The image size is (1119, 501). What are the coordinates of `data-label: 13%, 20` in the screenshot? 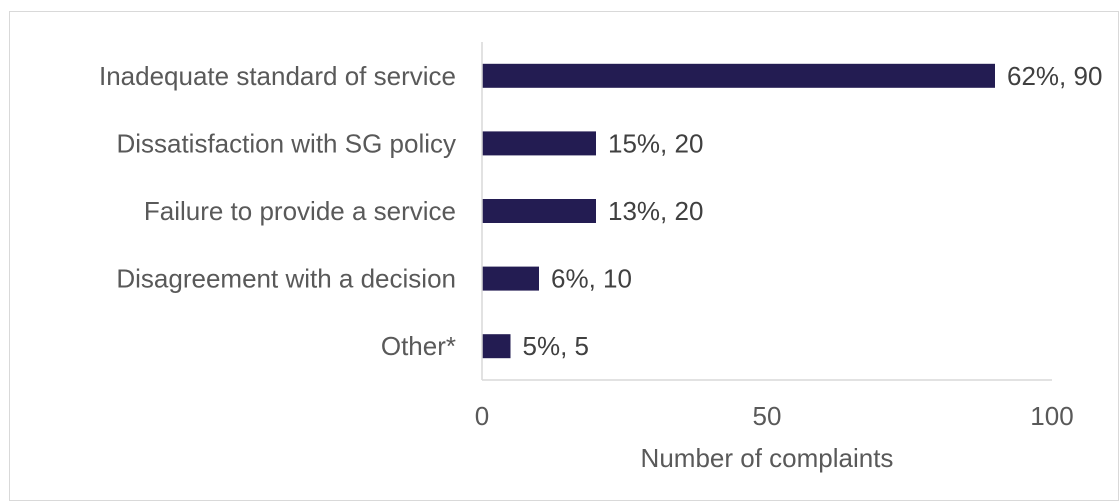 It's located at (655, 211).